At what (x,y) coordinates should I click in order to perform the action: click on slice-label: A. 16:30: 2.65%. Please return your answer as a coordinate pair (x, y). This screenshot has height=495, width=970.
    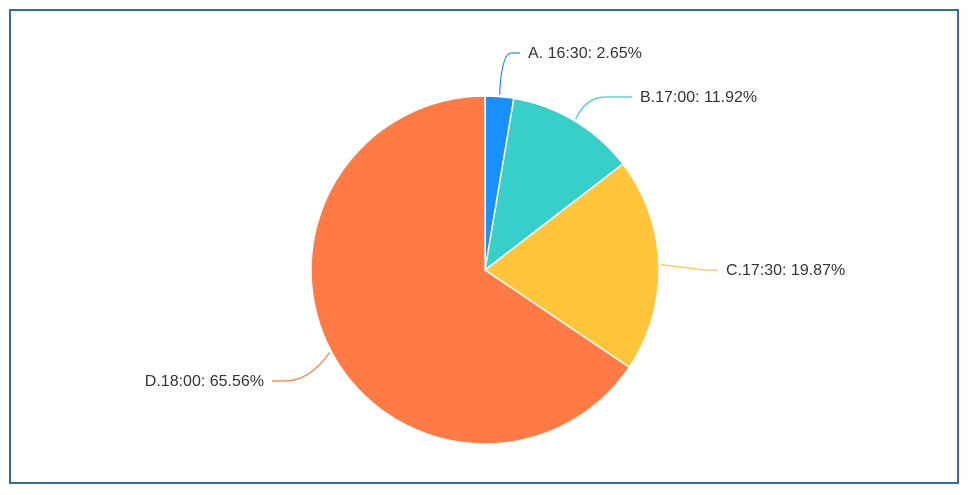
    Looking at the image, I should click on (585, 53).